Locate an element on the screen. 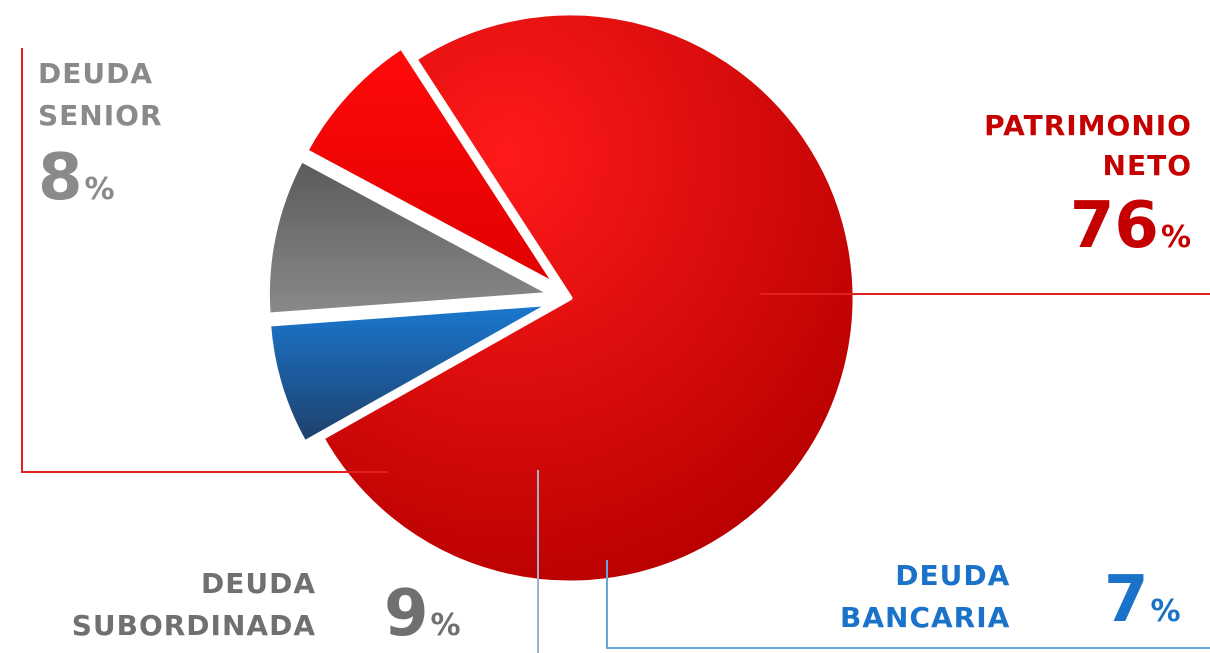 This screenshot has height=653, width=1210. label-patrimonio-neto: PATRIMONIO NETO 76% is located at coordinates (1061, 184).